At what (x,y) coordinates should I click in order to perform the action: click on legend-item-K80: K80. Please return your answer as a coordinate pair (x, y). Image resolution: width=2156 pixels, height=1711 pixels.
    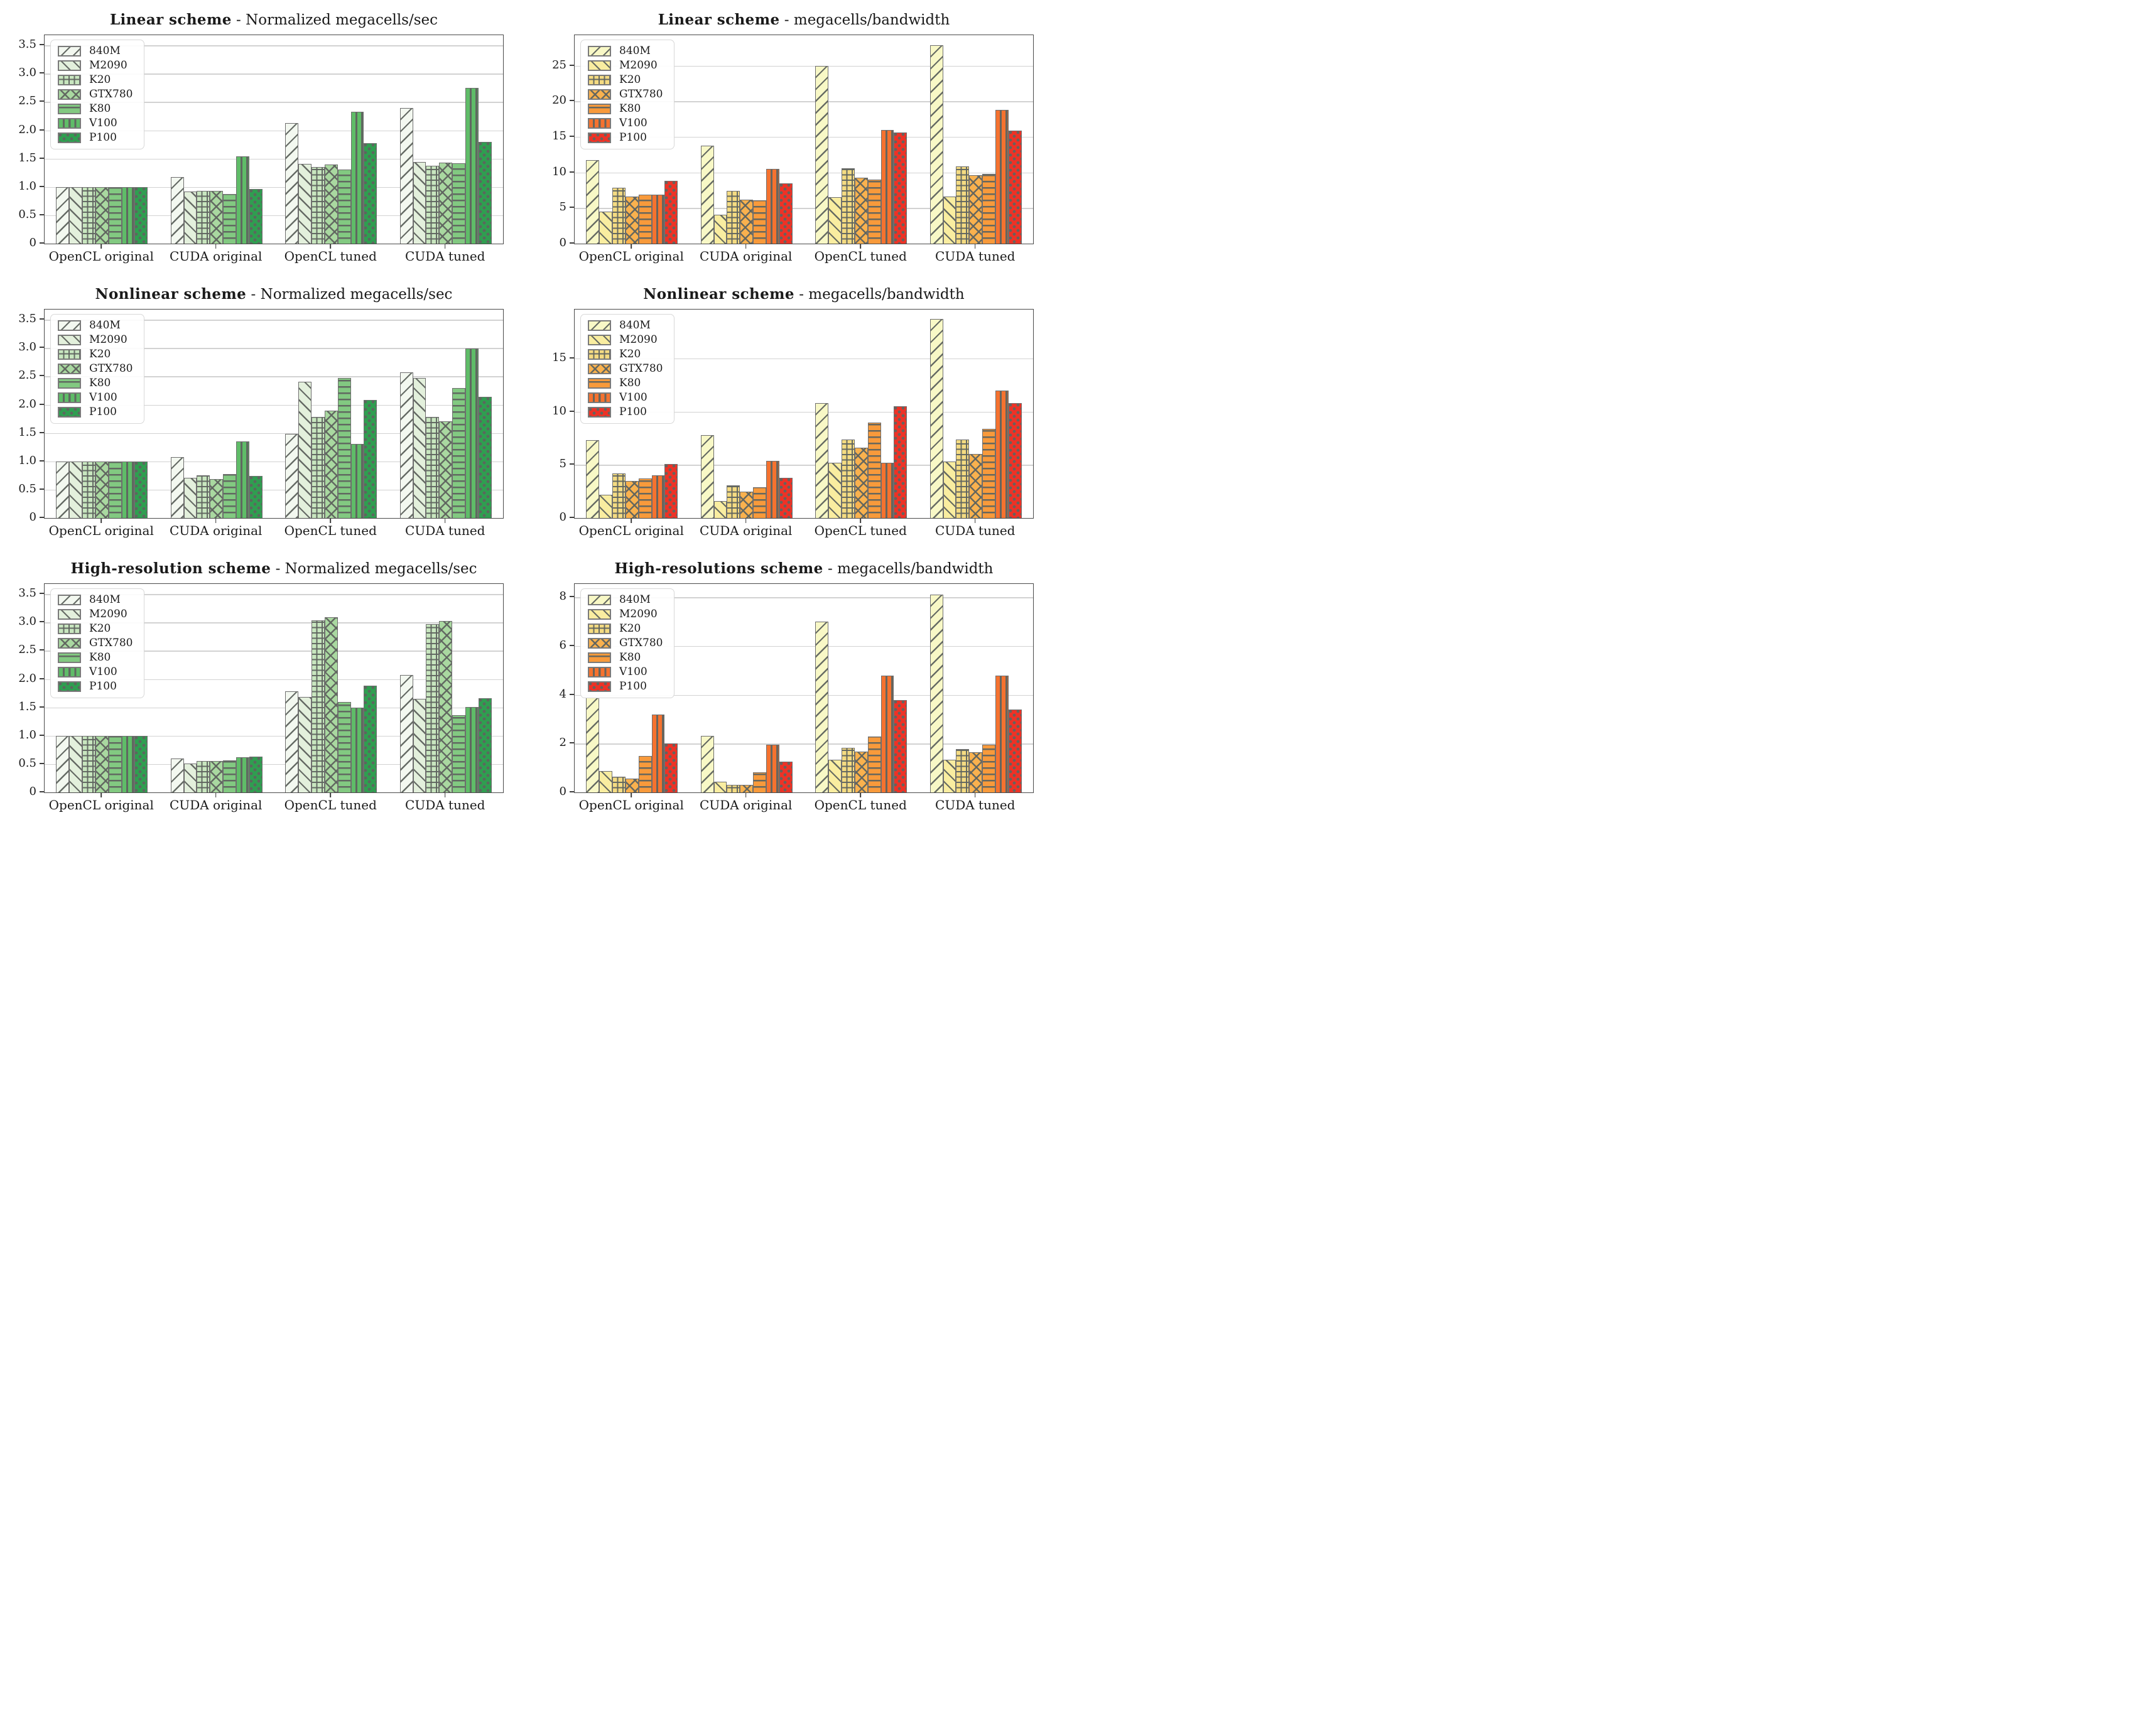
    Looking at the image, I should click on (95, 109).